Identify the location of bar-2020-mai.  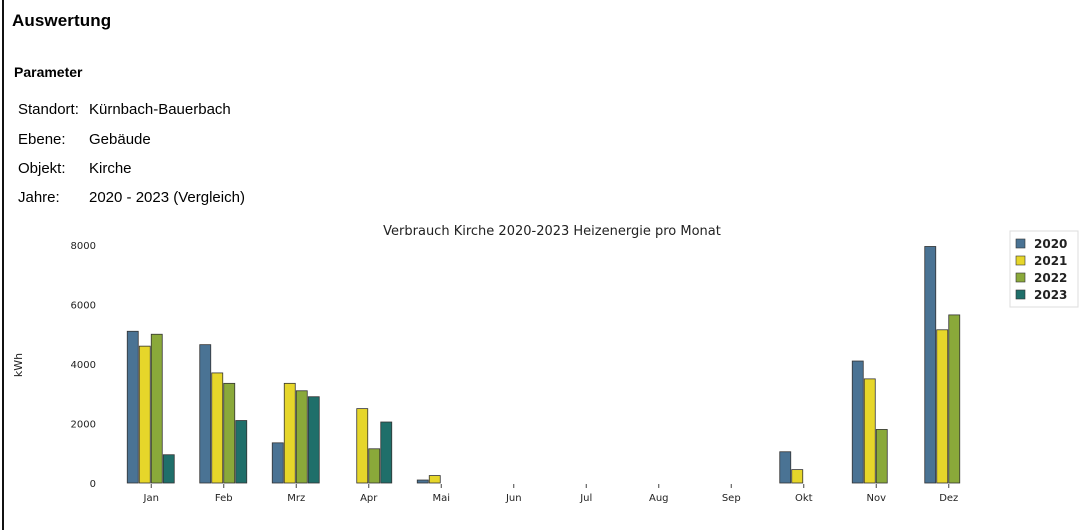
(422, 481).